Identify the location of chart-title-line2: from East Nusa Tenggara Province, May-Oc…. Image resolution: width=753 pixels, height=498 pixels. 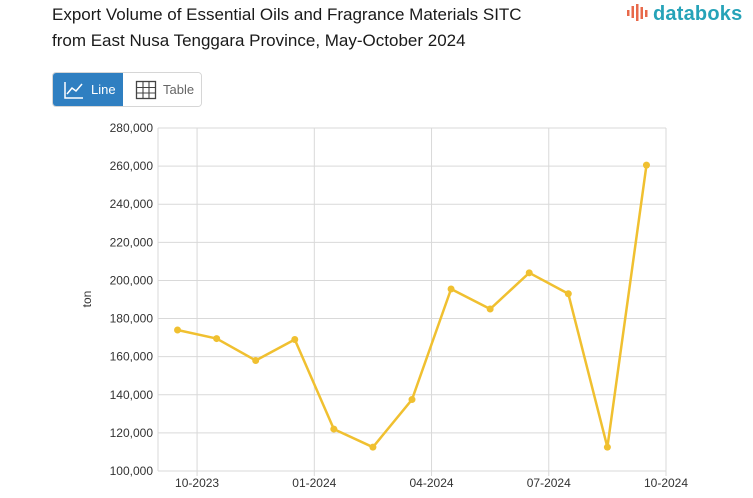
(259, 40).